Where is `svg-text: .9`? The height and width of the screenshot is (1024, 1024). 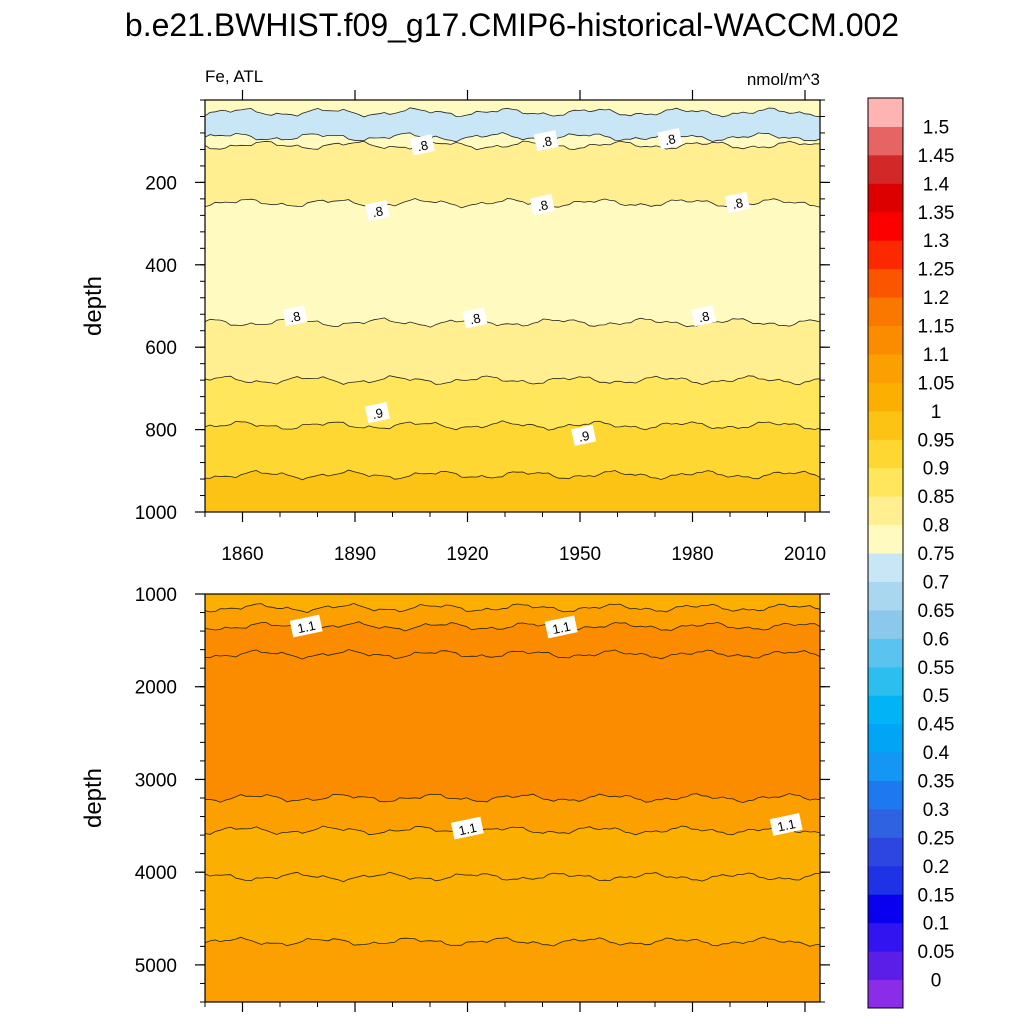 svg-text: .9 is located at coordinates (584, 436).